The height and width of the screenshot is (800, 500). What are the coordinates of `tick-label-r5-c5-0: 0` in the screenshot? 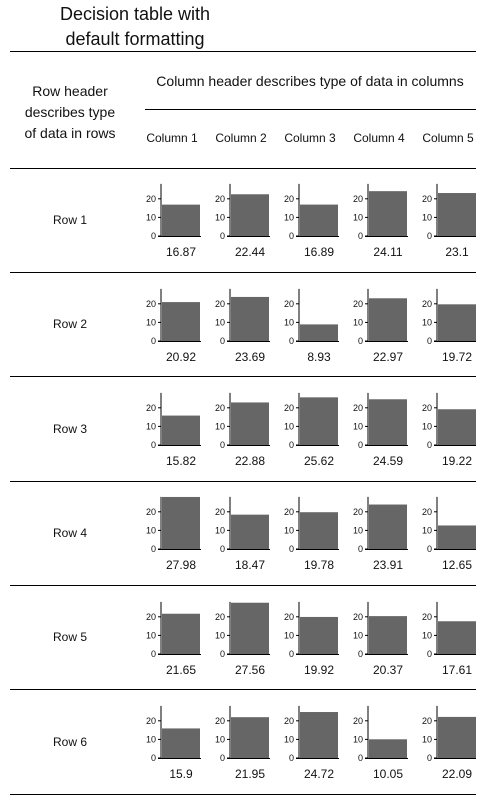 It's located at (429, 654).